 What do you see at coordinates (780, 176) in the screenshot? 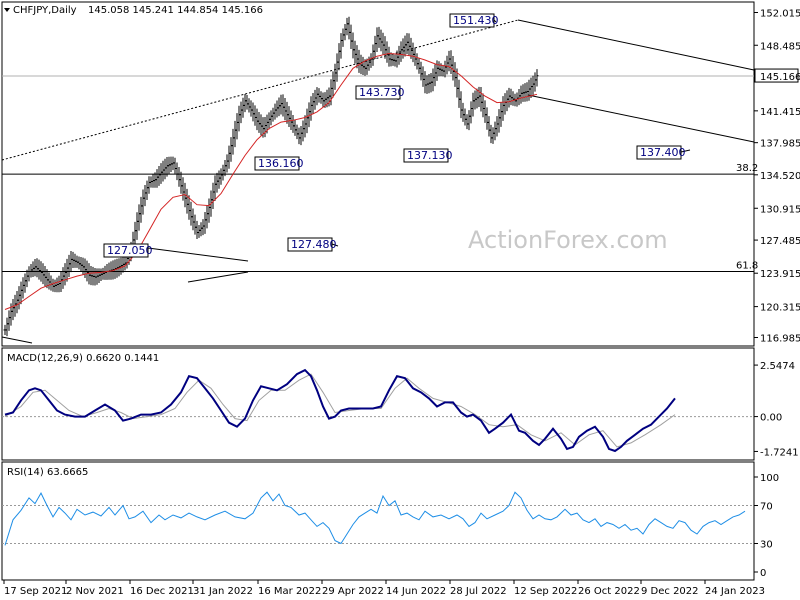
I see `price-tick-label: 134.520` at bounding box center [780, 176].